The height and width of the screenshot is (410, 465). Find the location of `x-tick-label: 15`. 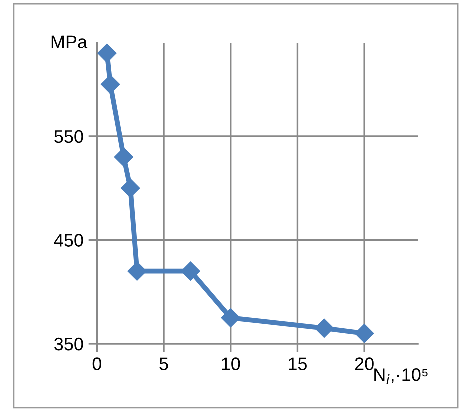

x-tick-label: 15 is located at coordinates (298, 364).